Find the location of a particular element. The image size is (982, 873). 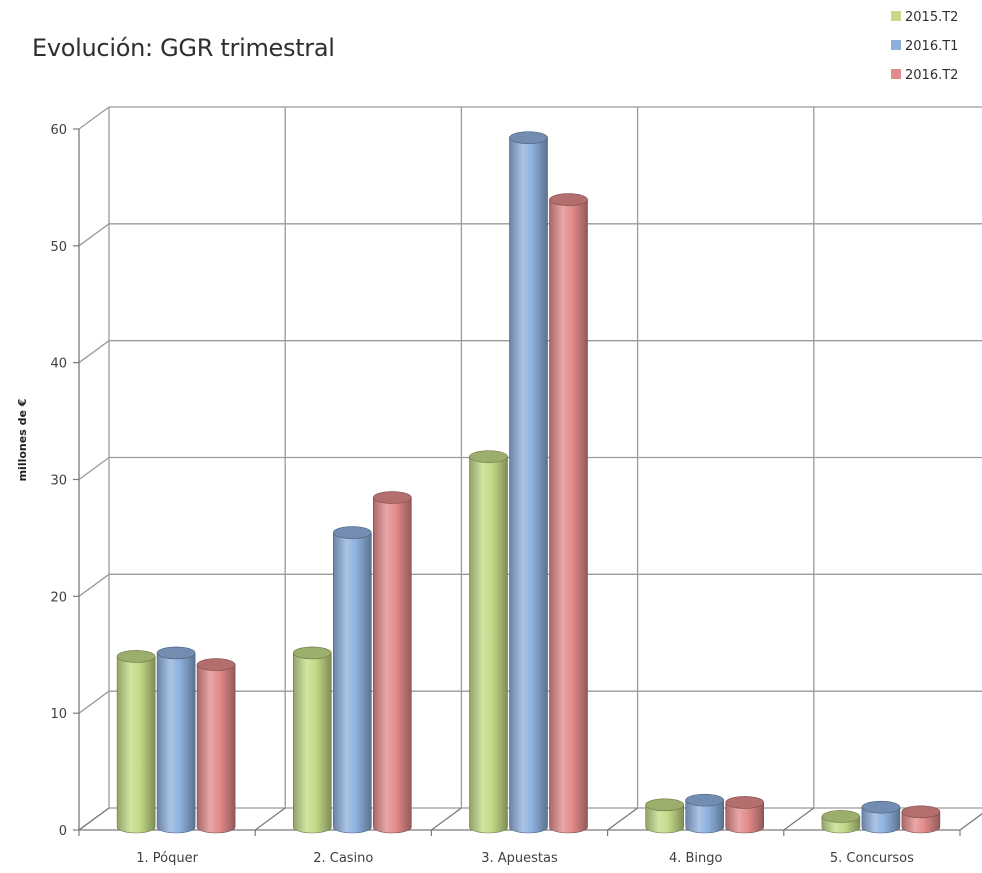

bar-2015.T2-3. Apuestas is located at coordinates (488, 642).